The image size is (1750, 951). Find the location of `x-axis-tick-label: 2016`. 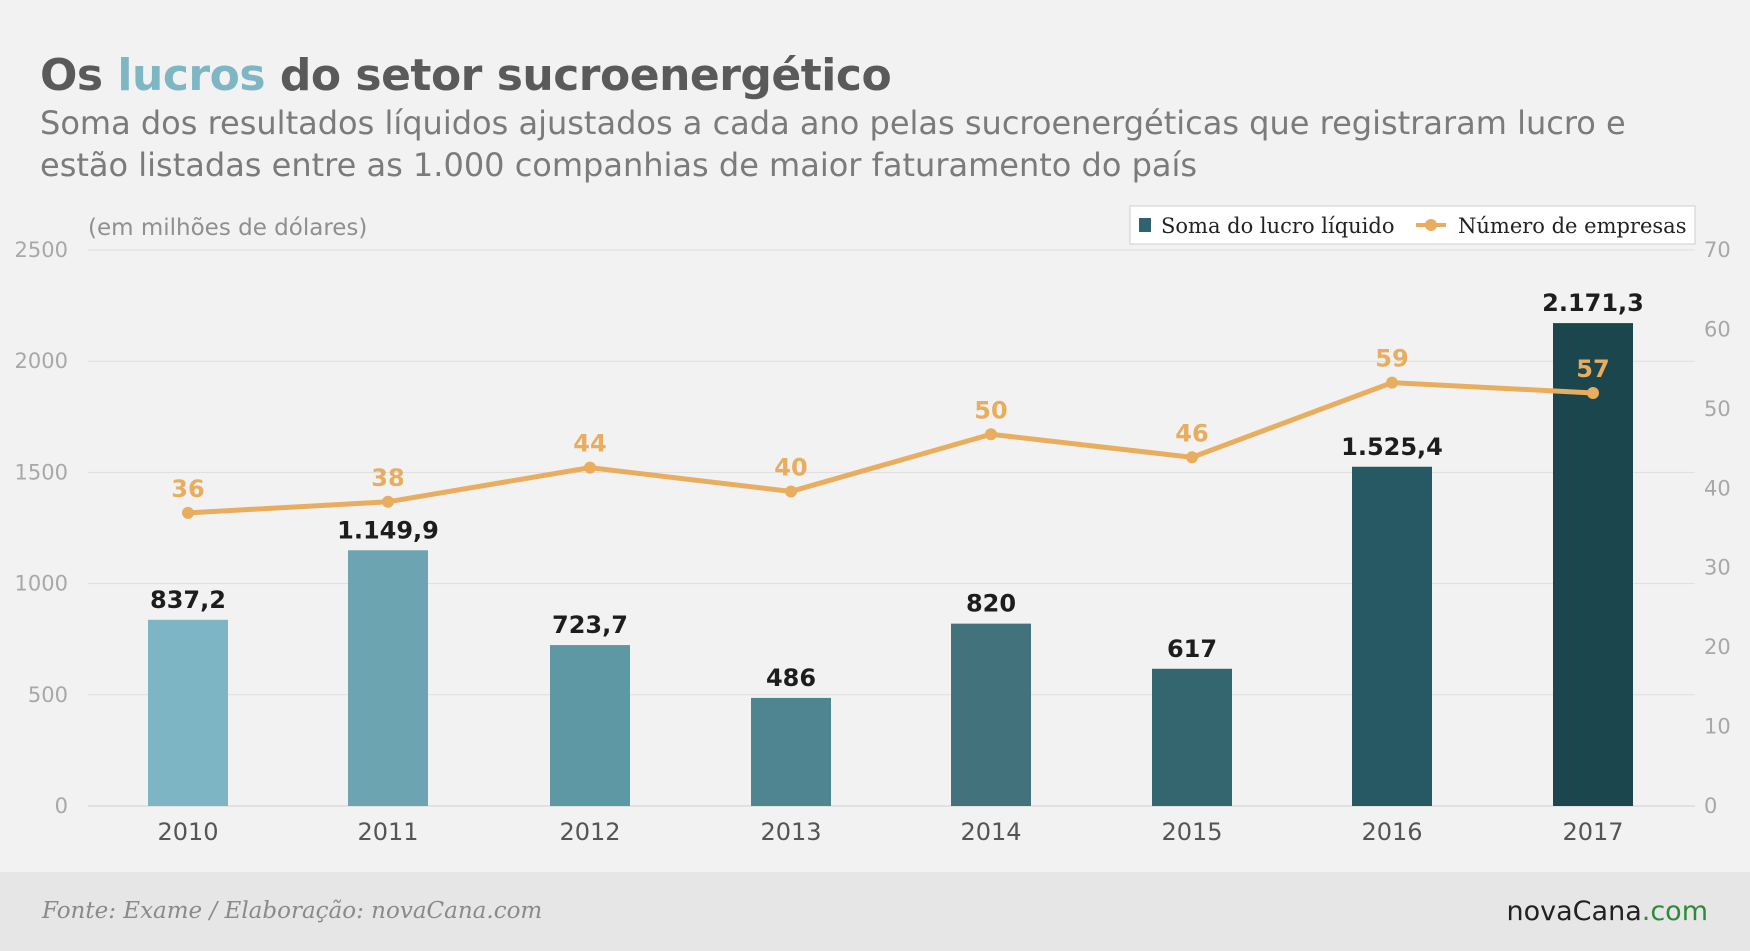

x-axis-tick-label: 2016 is located at coordinates (1391, 832).